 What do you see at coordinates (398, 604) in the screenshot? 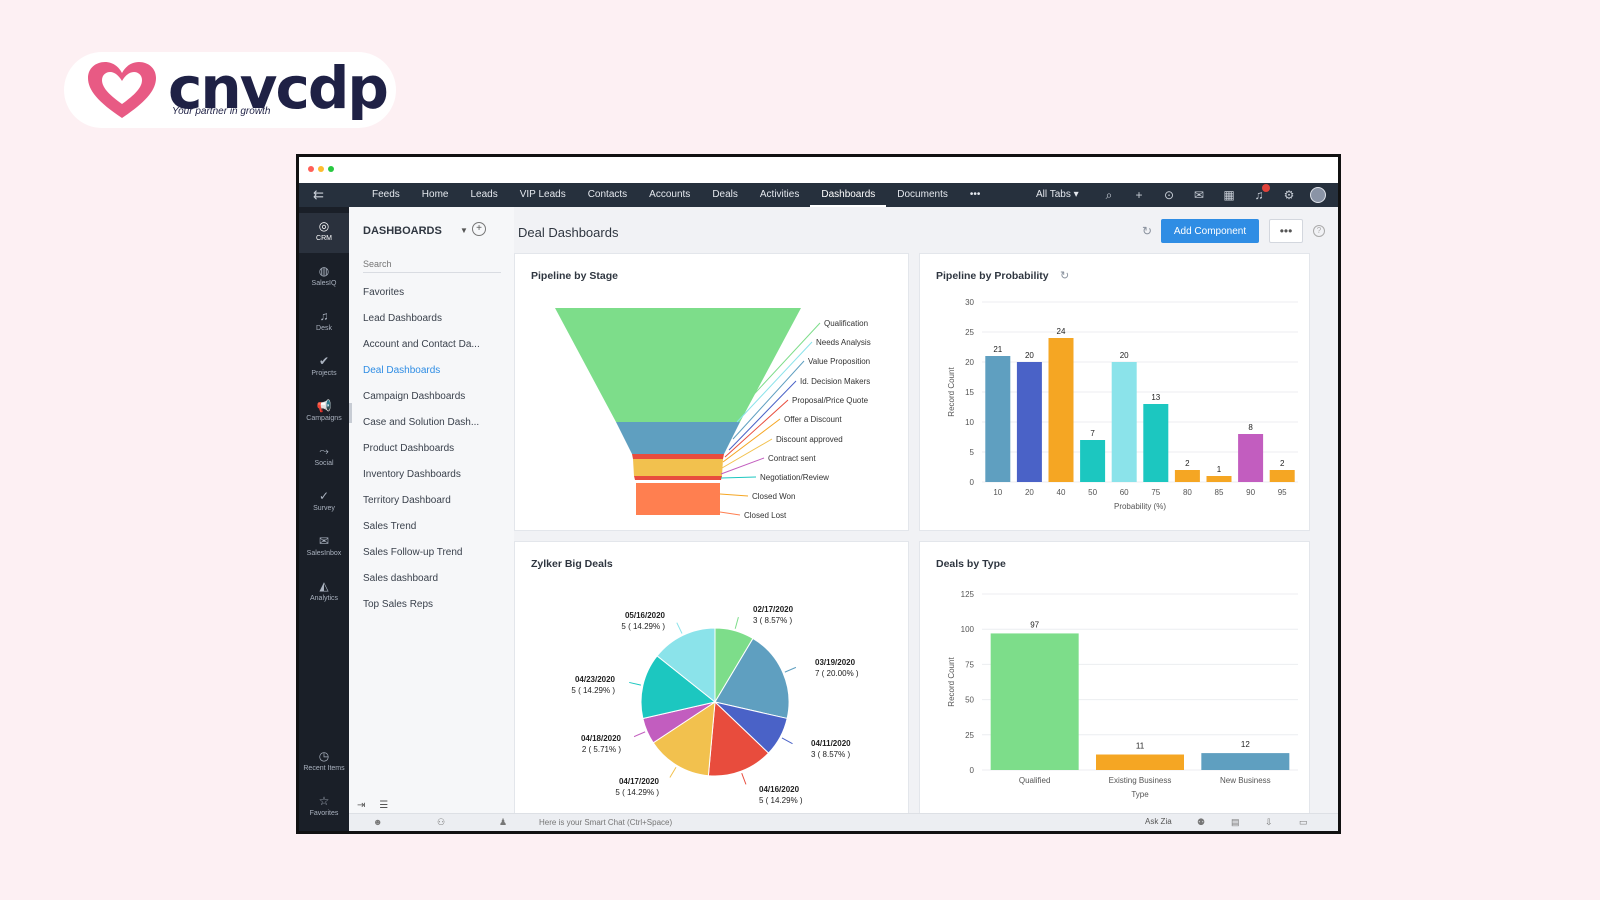
I see `sidebar-item-top-sales-reps: Top Sales Reps` at bounding box center [398, 604].